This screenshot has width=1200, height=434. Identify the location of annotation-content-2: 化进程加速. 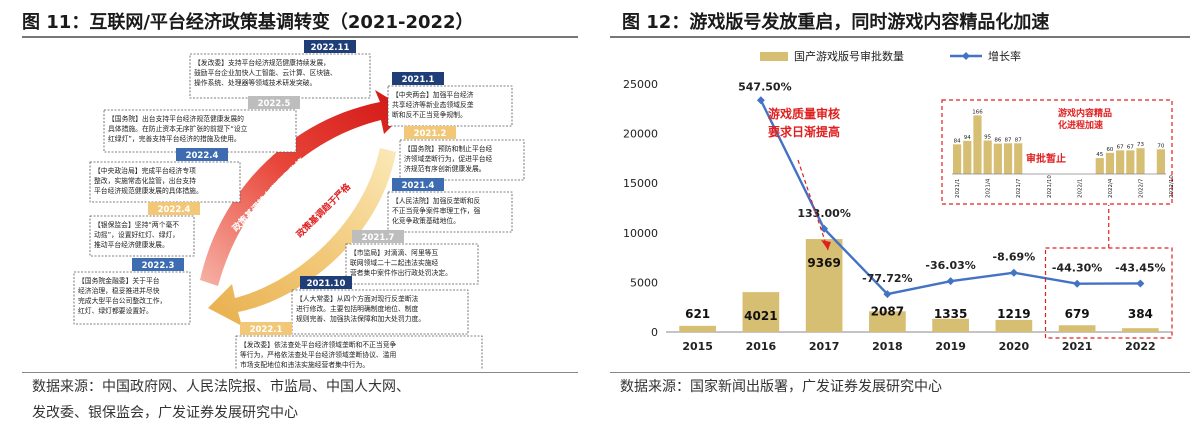
(1080, 125).